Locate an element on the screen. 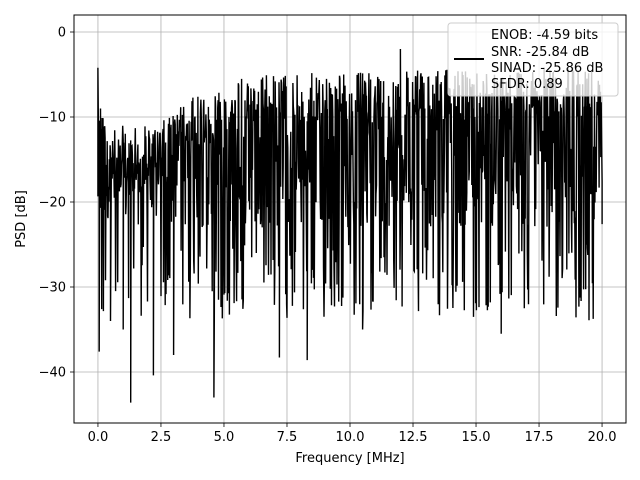 This screenshot has height=480, width=640. x-tick-label: 17.5 is located at coordinates (539, 437).